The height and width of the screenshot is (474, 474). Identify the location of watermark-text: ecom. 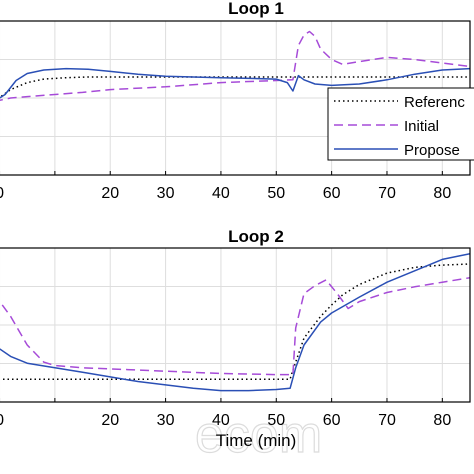
(258, 435).